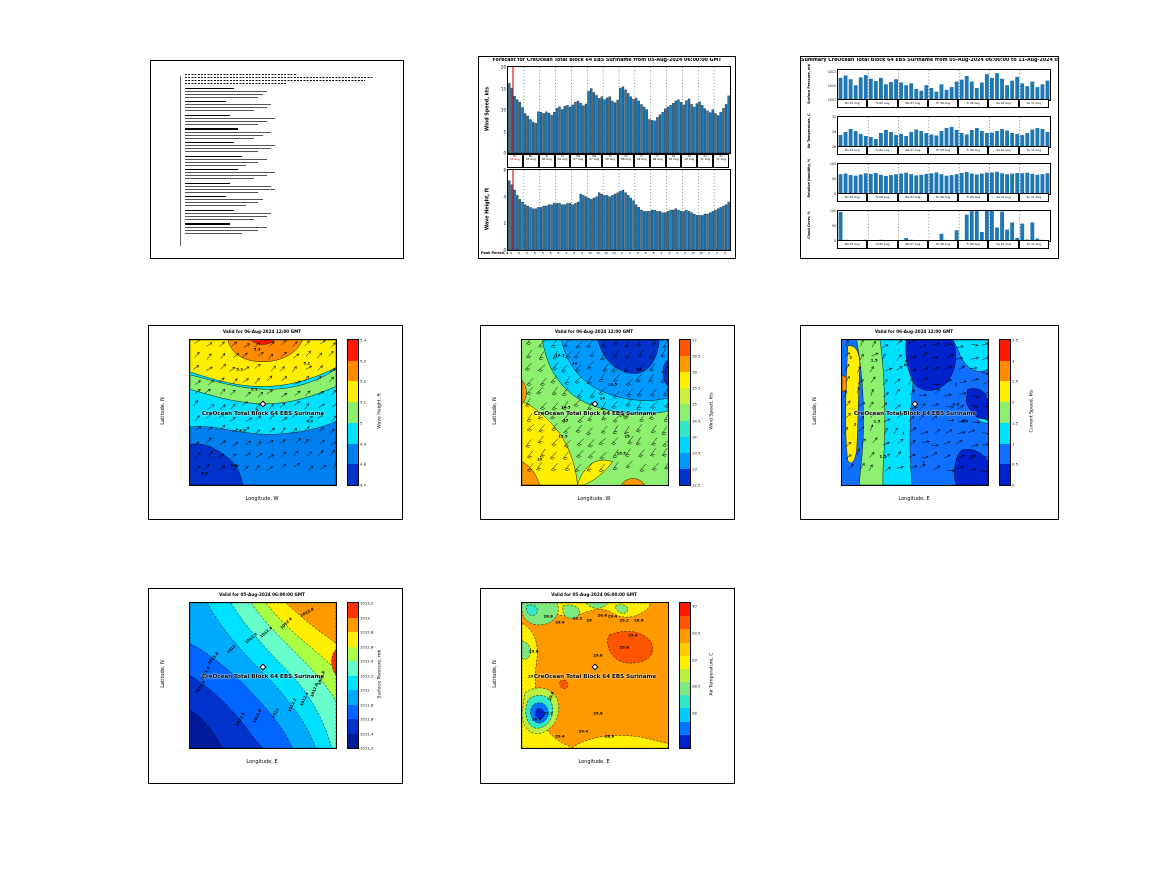 This screenshot has width=1167, height=875. I want to click on tick-label: 20, so click(503, 67).